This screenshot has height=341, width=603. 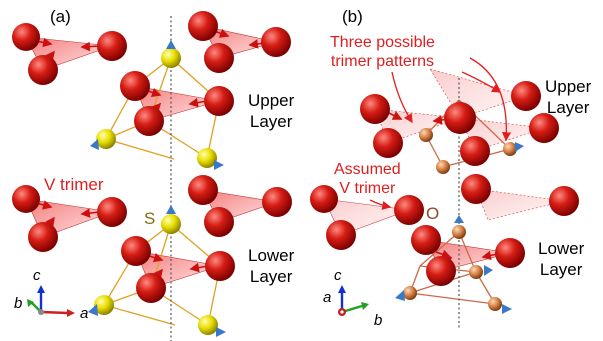 I want to click on oxygen-atoms-b, so click(x=460, y=219).